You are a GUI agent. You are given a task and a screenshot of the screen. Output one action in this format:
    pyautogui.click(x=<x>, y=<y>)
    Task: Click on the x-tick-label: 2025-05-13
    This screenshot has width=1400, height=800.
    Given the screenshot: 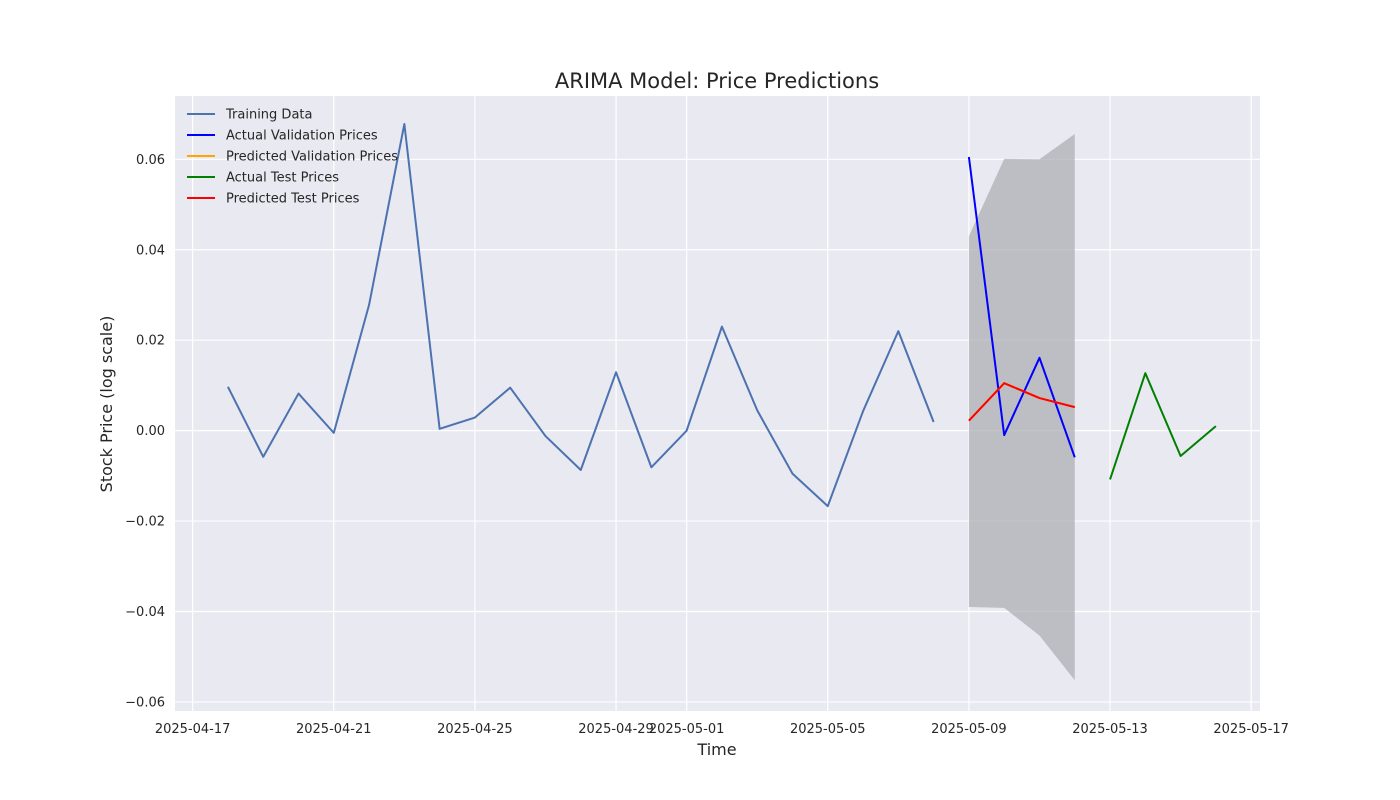 What is the action you would take?
    pyautogui.click(x=1110, y=729)
    